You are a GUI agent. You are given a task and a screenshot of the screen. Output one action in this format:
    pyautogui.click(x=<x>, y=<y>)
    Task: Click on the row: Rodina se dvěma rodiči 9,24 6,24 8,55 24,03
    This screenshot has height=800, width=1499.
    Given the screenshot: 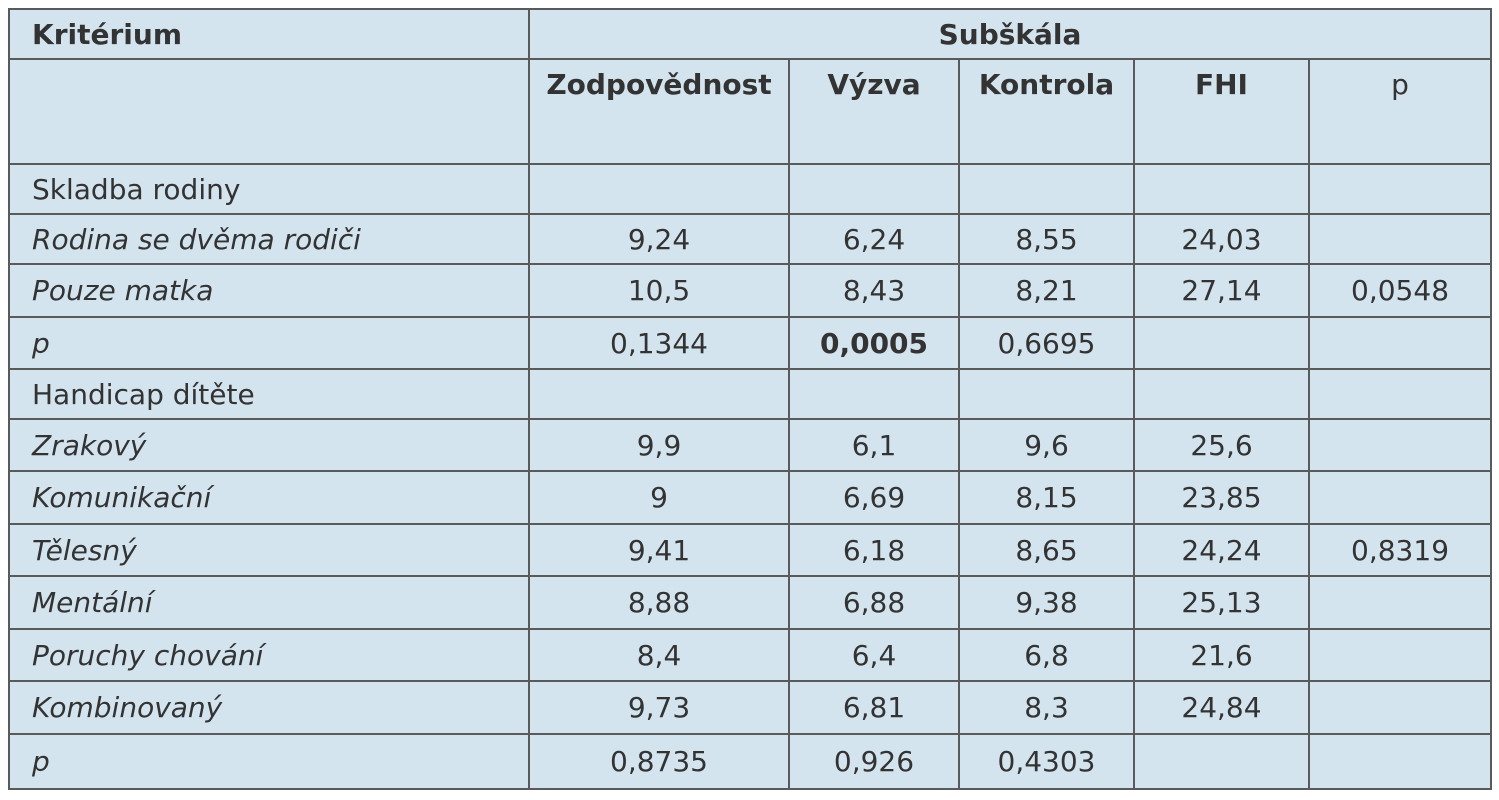 What is the action you would take?
    pyautogui.click(x=750, y=239)
    